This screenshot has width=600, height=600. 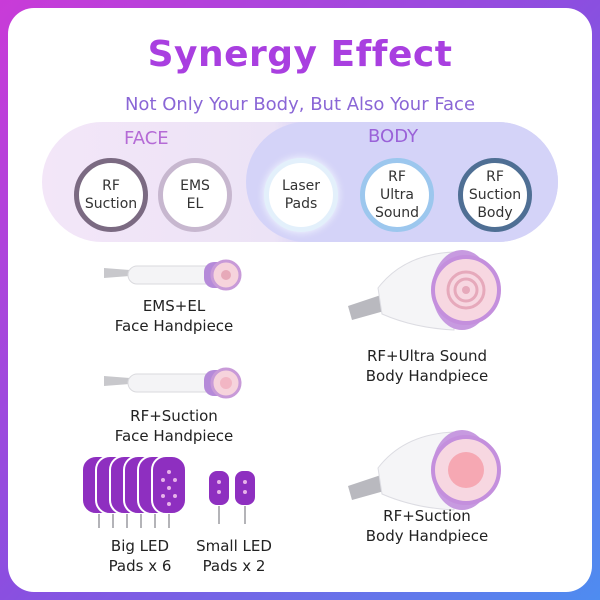 What do you see at coordinates (146, 138) in the screenshot?
I see `face-group-label: FACE` at bounding box center [146, 138].